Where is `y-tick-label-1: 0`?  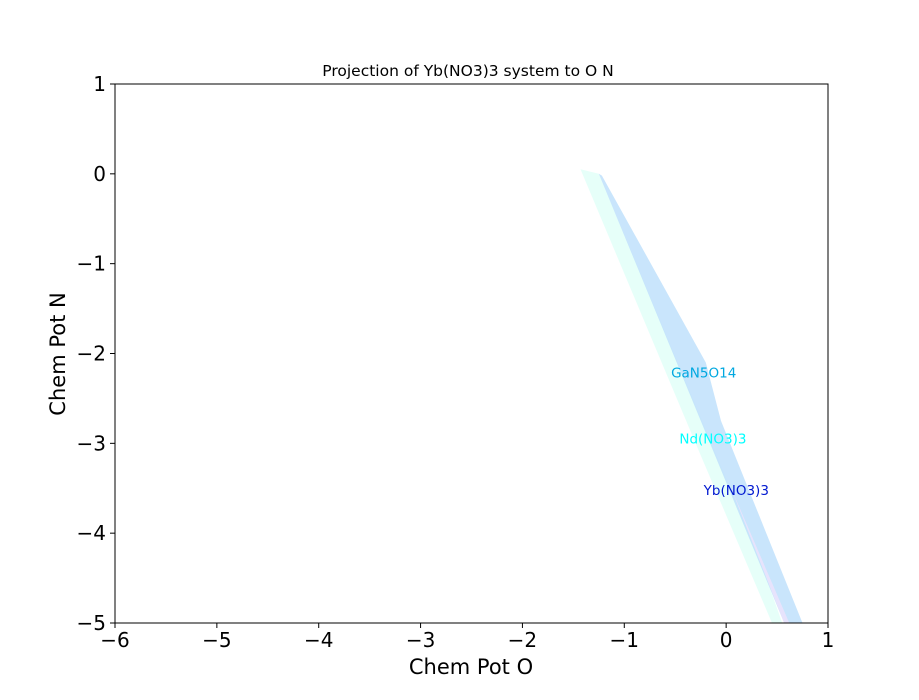 y-tick-label-1: 0 is located at coordinates (99, 174).